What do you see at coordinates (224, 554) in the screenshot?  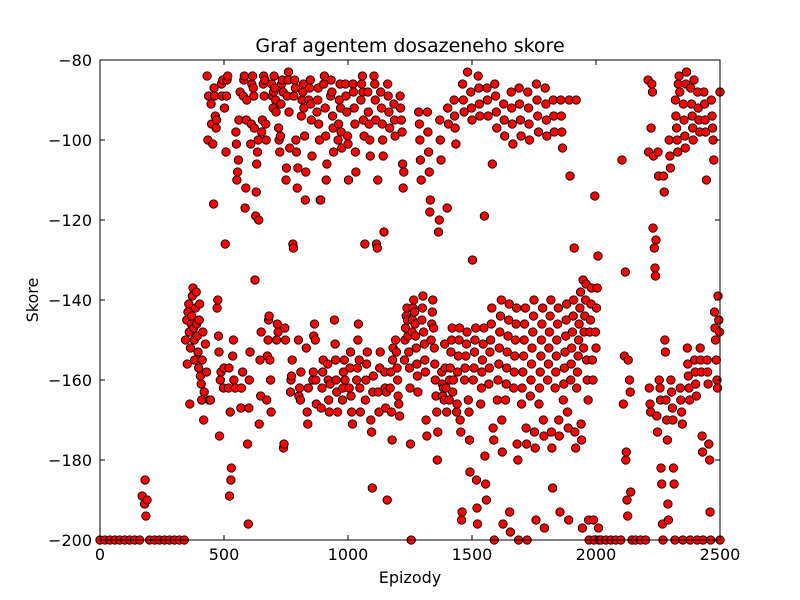 I see `x-tick-label: 500` at bounding box center [224, 554].